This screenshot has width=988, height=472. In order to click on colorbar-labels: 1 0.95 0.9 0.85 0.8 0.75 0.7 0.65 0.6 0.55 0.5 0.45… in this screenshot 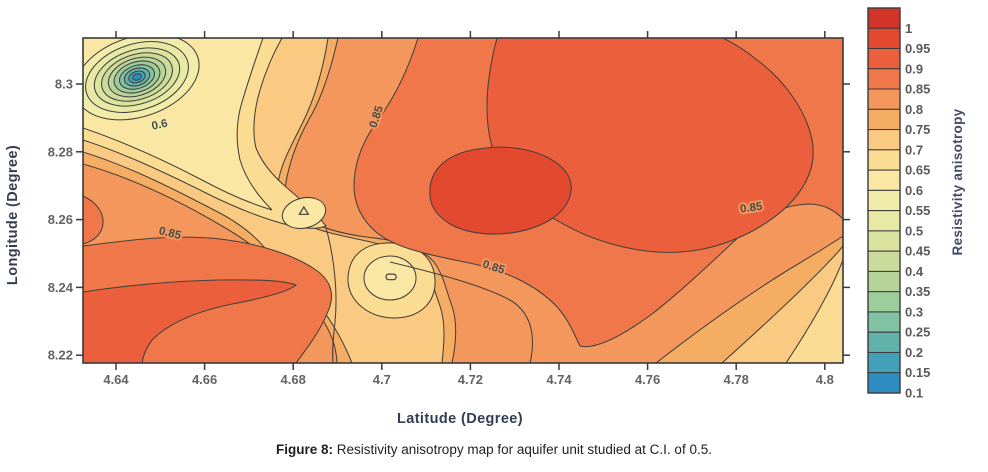, I will do `click(917, 211)`.